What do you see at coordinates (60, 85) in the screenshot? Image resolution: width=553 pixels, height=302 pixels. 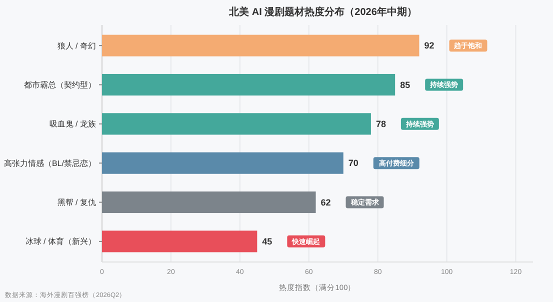 I see `y-tick-label: 都市霸总（契约型）` at bounding box center [60, 85].